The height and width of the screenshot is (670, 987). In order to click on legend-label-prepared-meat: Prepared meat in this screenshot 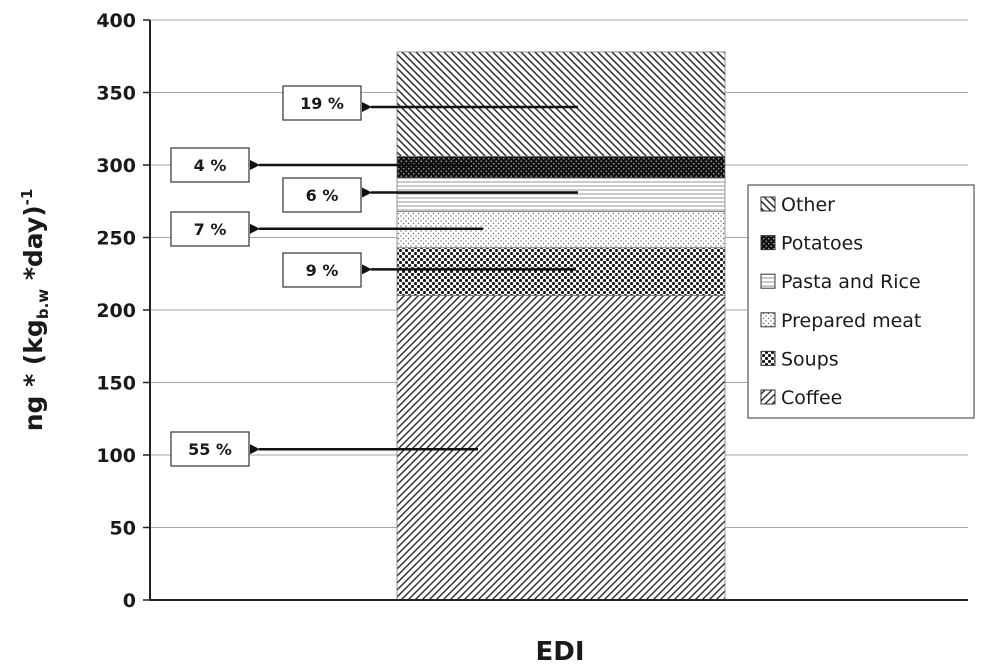, I will do `click(851, 321)`.